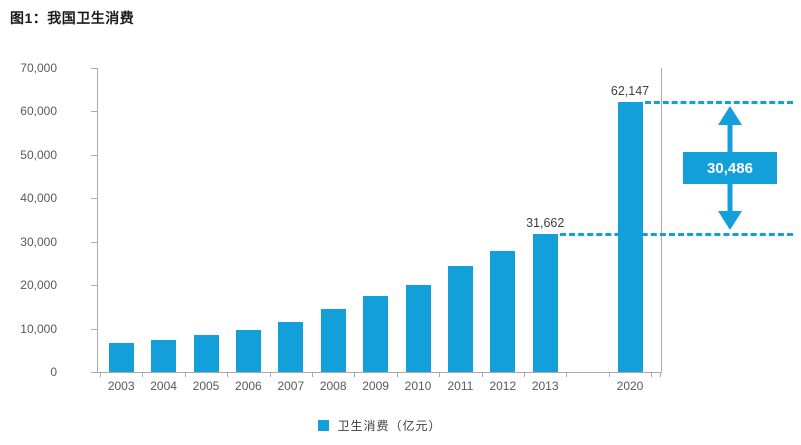 This screenshot has width=801, height=445. I want to click on y-tick-label: 60,000, so click(38, 111).